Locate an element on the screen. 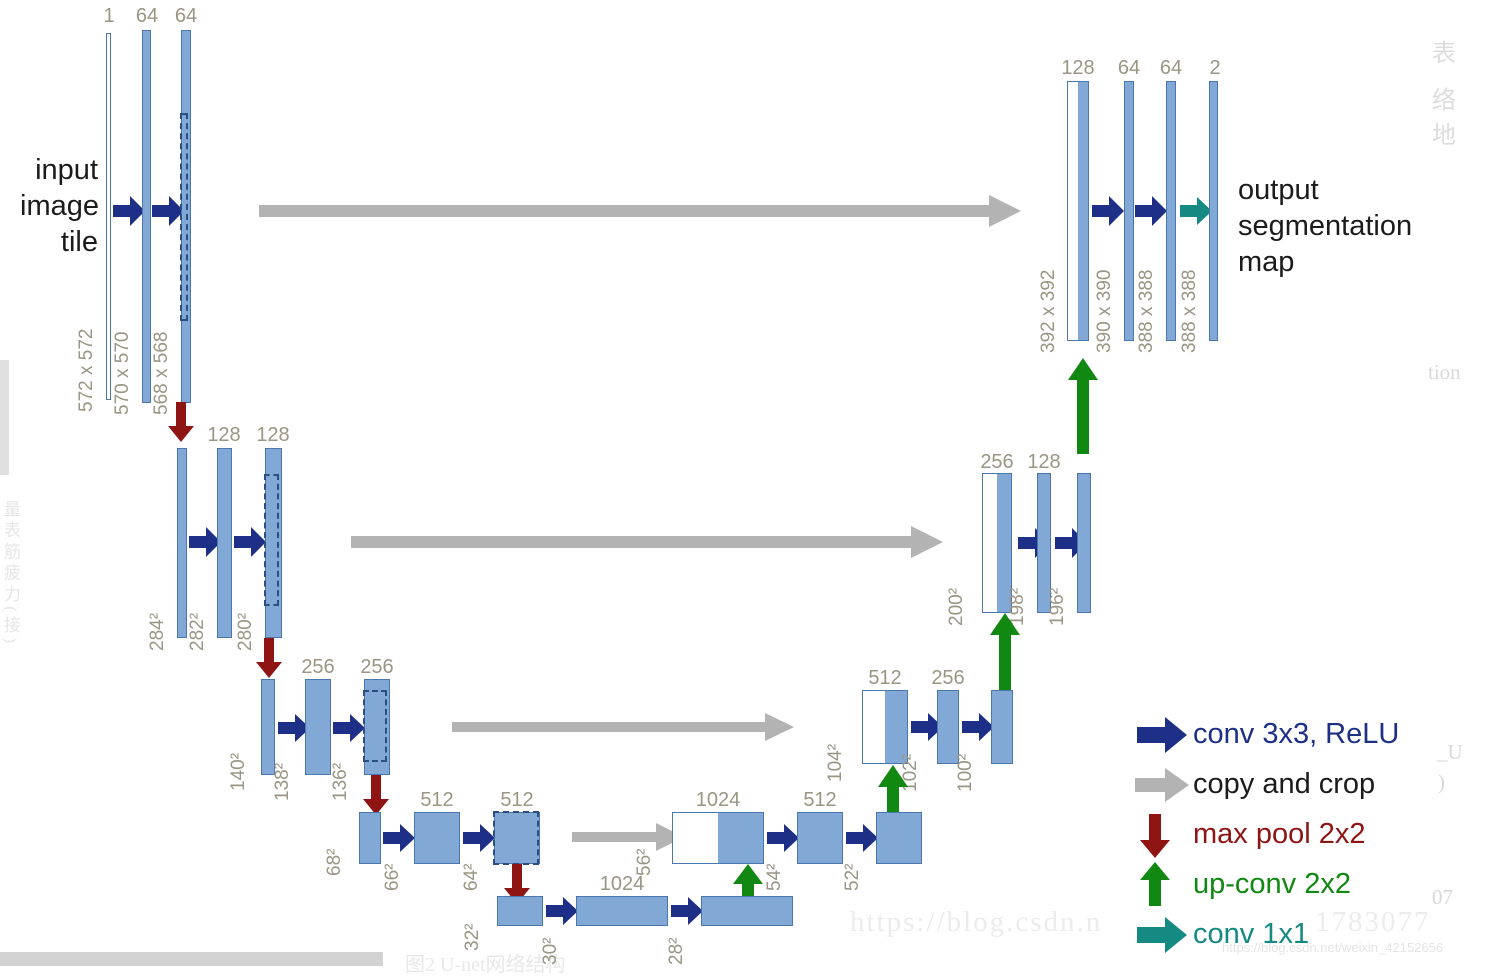  dim-l4e-1: 66² is located at coordinates (392, 877).